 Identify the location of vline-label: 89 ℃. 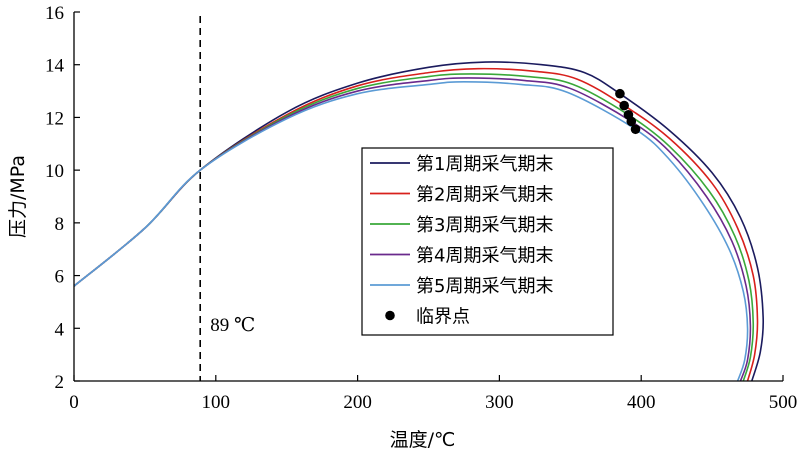
(232, 325).